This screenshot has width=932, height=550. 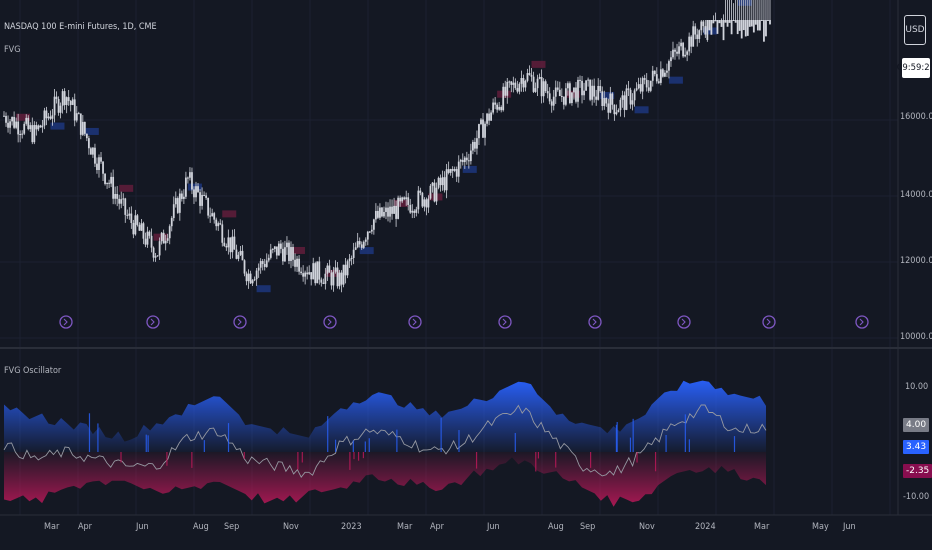 I want to click on currency-button: USD, so click(x=915, y=30).